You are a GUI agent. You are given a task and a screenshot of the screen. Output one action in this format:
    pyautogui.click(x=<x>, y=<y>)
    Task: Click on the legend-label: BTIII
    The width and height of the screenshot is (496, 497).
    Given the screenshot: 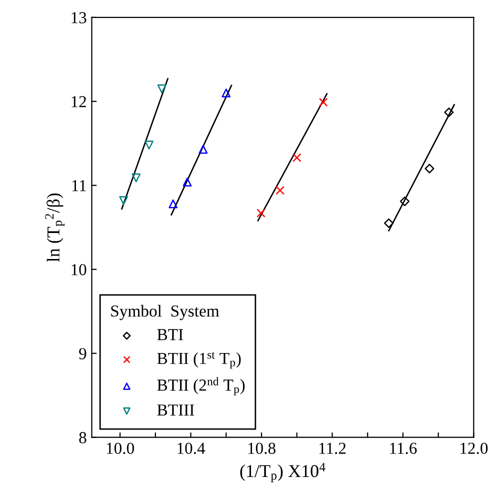 What is the action you would take?
    pyautogui.click(x=175, y=410)
    